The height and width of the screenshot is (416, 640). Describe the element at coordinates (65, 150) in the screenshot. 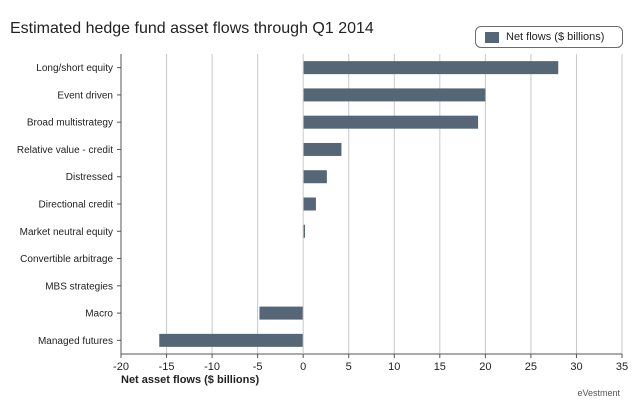

I see `category-label: Relative value - credit` at that location.